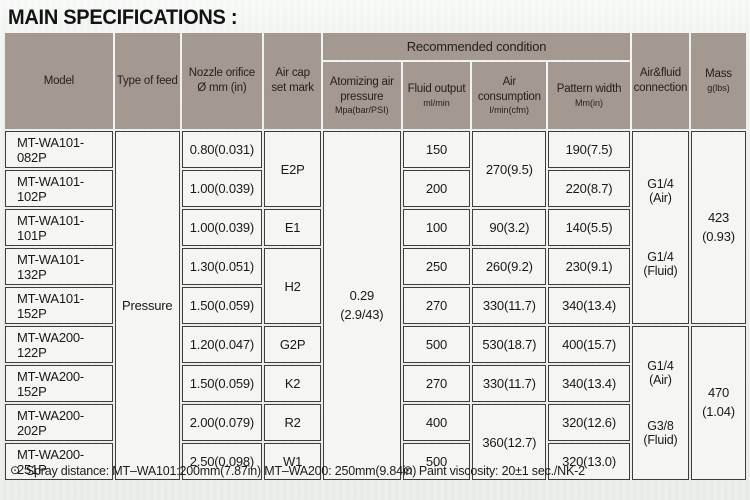  I want to click on header-atomizing-unit: Mpa(bar/PSI), so click(362, 110).